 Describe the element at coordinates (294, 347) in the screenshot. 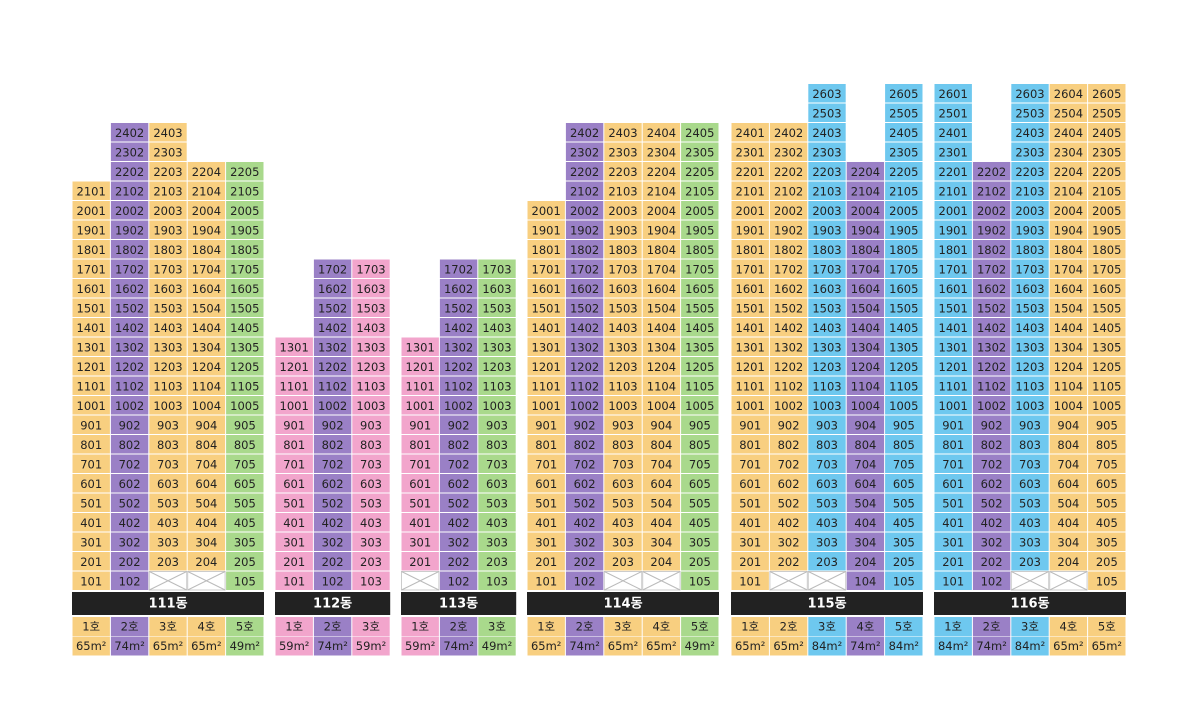

I see `unit-number: 1301` at that location.